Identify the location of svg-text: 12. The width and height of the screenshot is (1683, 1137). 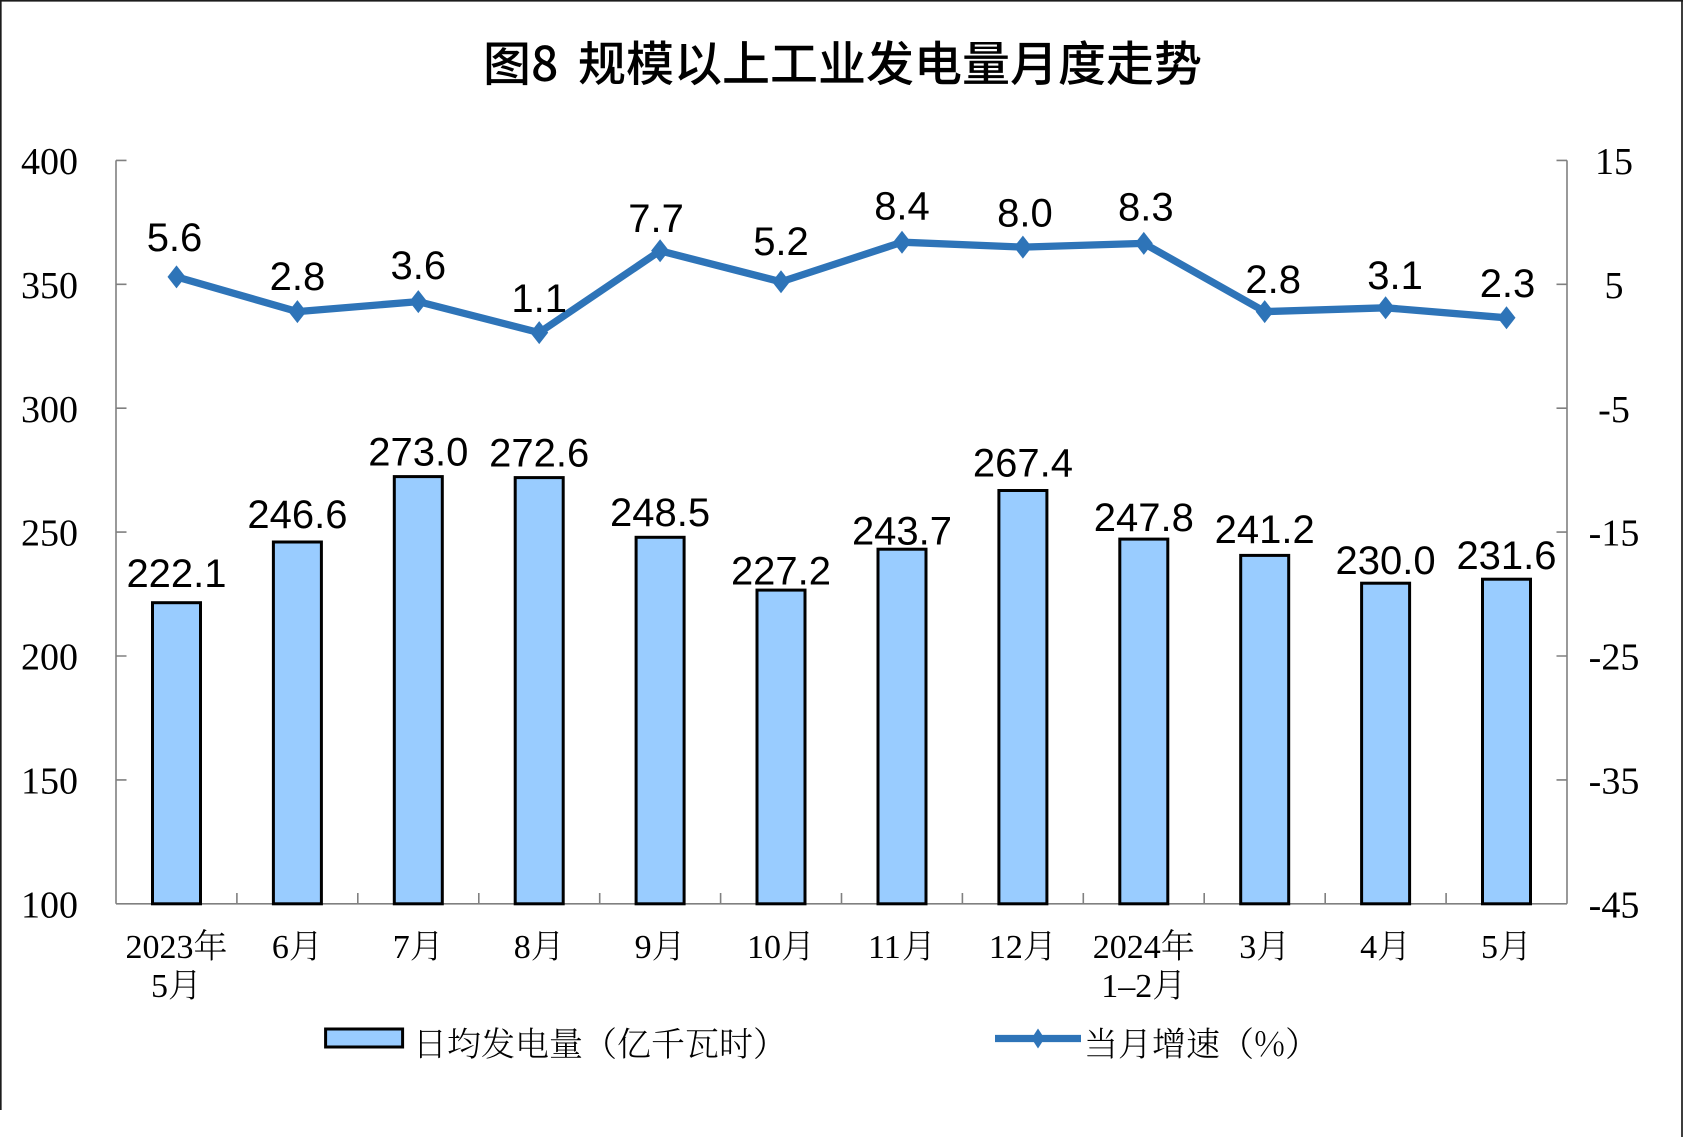
(1006, 947).